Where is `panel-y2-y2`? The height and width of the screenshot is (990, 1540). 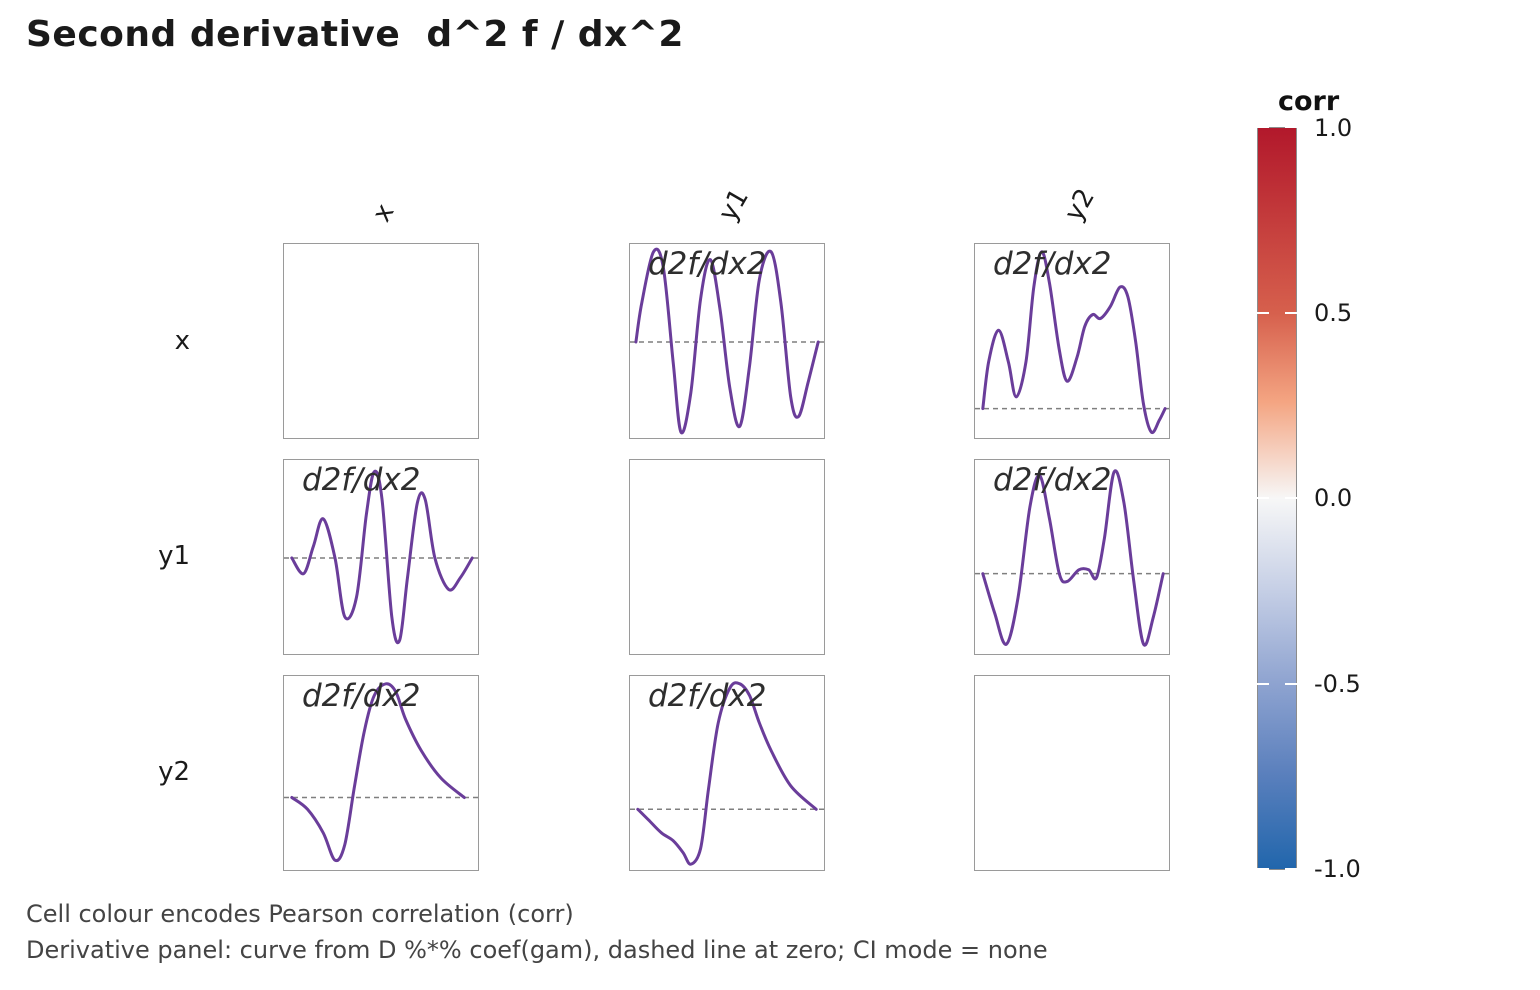 panel-y2-y2 is located at coordinates (1072, 773).